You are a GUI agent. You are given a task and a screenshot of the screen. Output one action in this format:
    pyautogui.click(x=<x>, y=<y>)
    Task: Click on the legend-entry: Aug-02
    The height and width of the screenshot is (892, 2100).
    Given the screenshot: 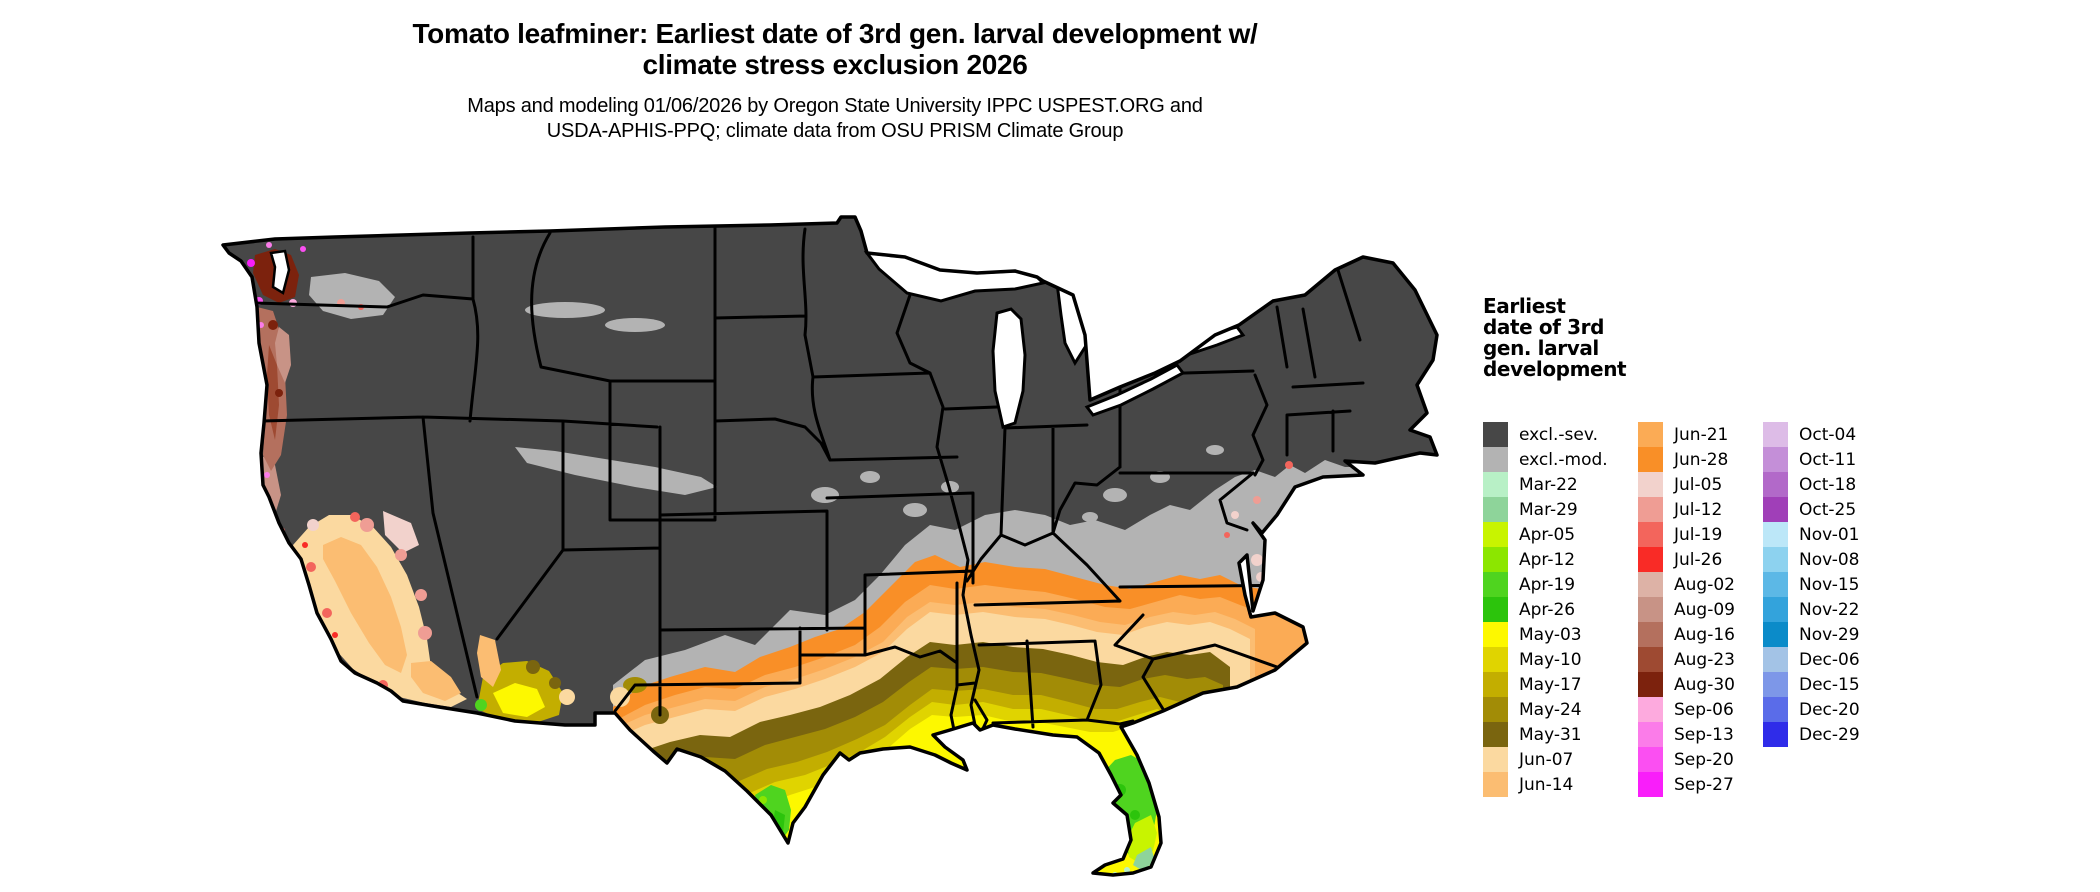 What is the action you would take?
    pyautogui.click(x=1700, y=584)
    